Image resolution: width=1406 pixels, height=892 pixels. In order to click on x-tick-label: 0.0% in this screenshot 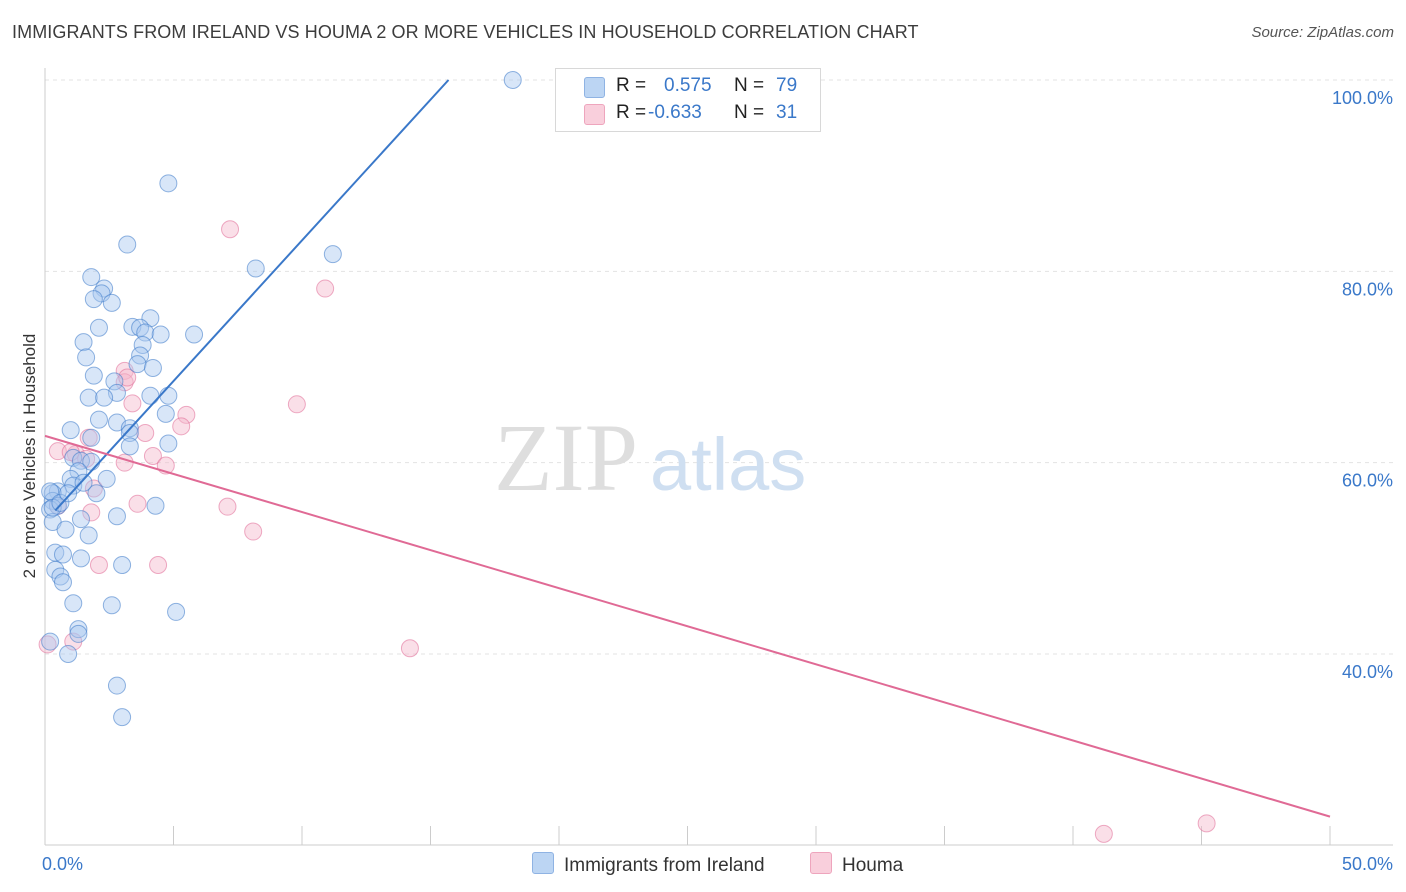, I will do `click(62, 864)`.